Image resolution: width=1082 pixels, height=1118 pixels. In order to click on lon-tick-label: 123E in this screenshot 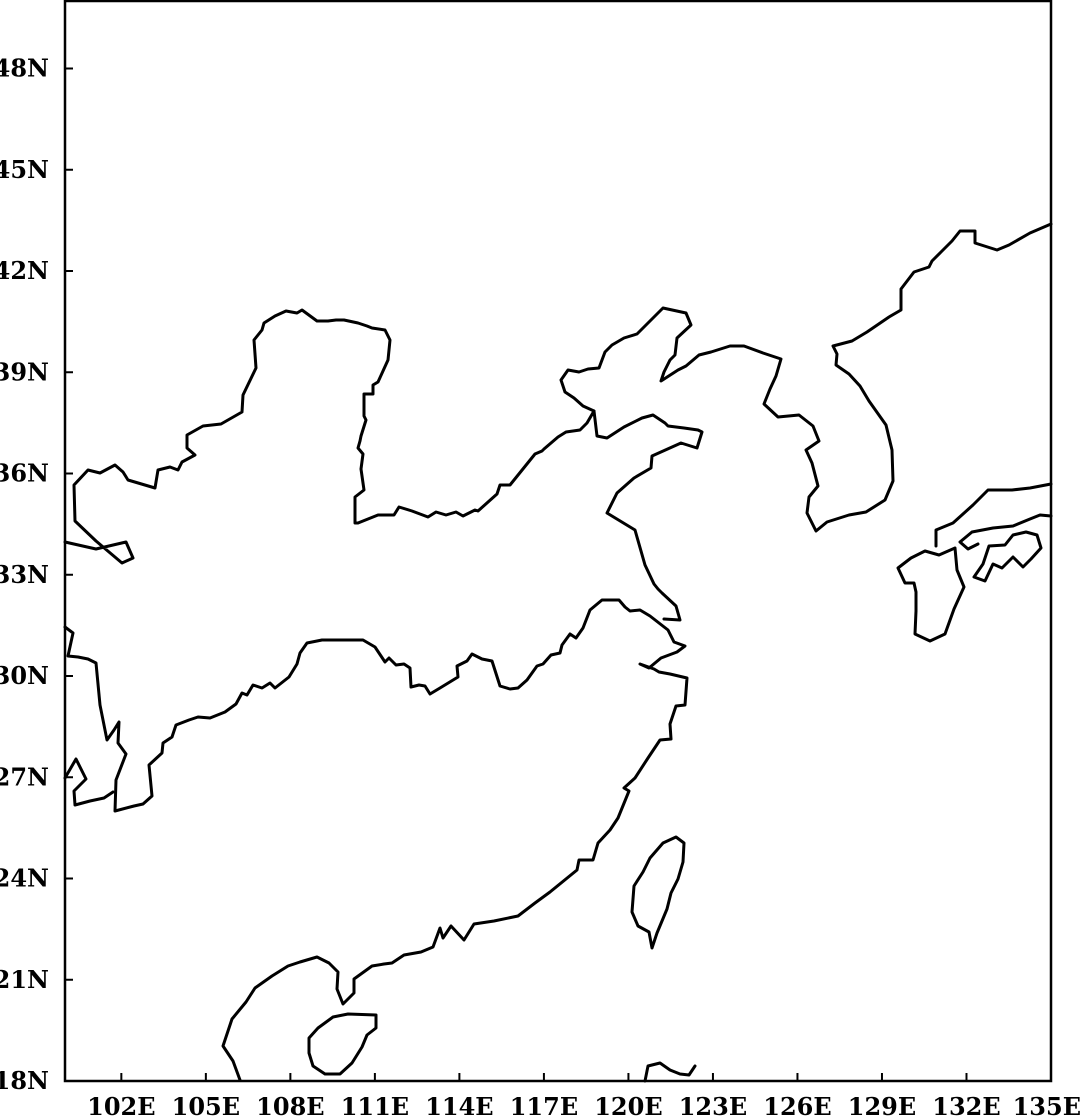, I will do `click(713, 1105)`.